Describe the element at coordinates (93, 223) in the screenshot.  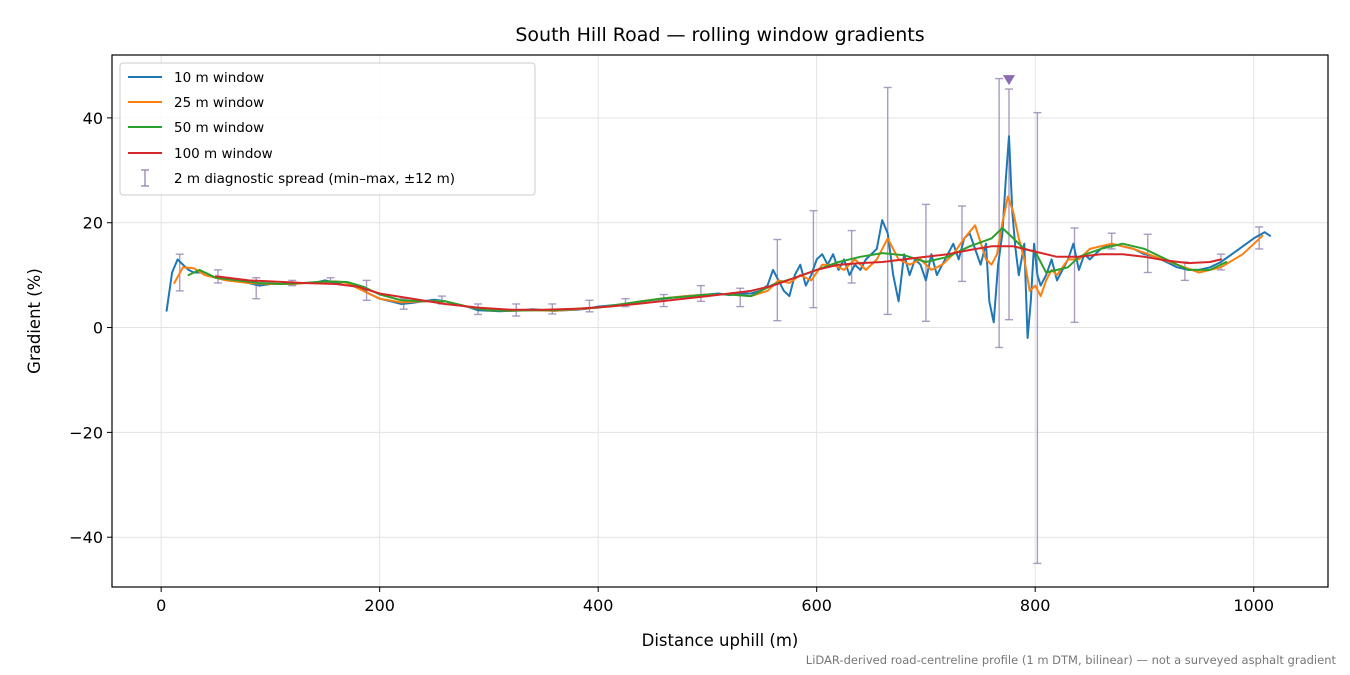
I see `y-tick-label: 20` at that location.